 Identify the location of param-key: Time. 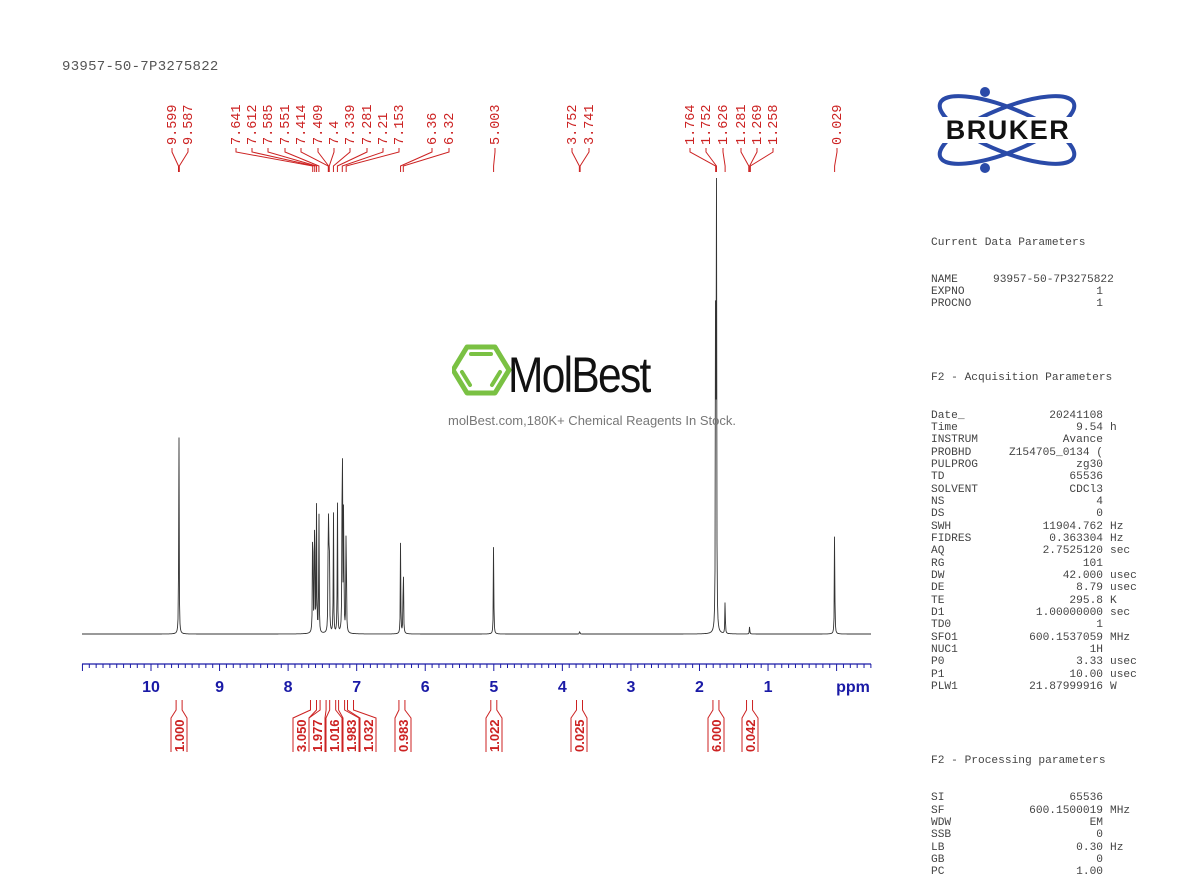
(944, 427).